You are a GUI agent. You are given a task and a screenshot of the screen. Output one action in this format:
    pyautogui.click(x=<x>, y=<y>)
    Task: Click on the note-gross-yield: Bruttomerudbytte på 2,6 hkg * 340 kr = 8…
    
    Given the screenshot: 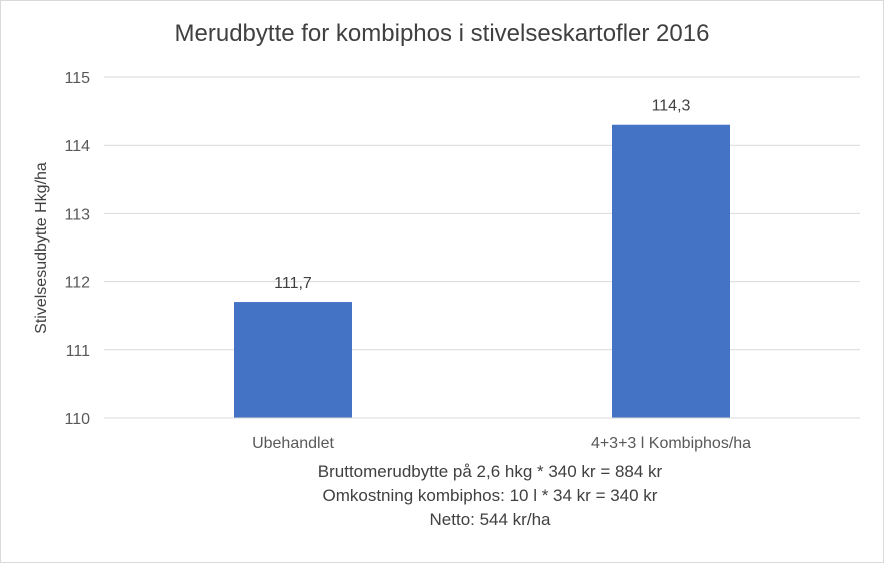 What is the action you would take?
    pyautogui.click(x=490, y=471)
    